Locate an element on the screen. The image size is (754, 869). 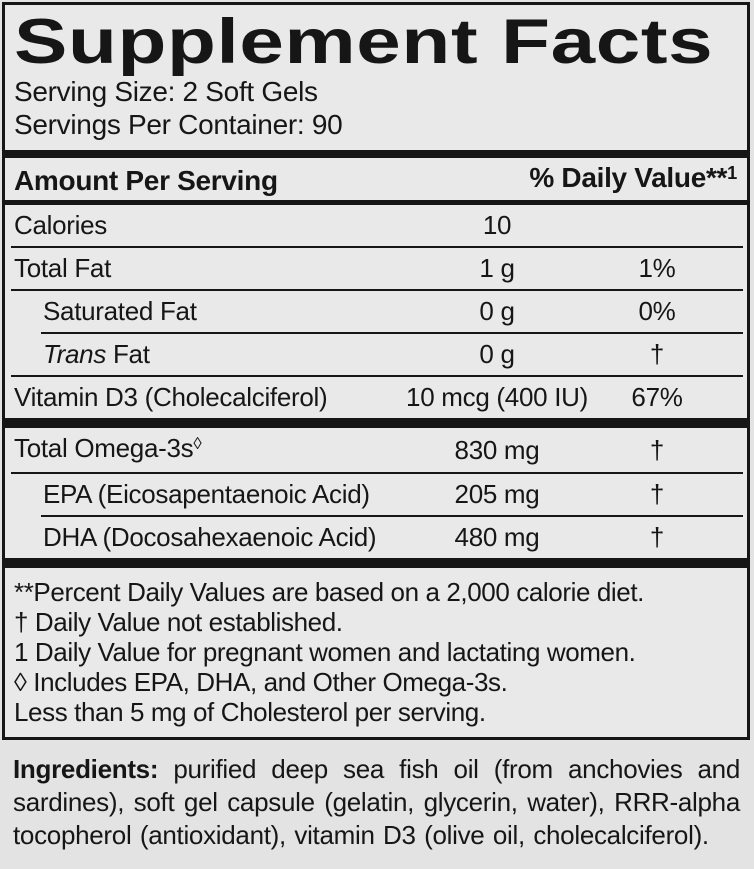
nutrient-row-trans-fat: Trans Fat 0 g † is located at coordinates (376, 354).